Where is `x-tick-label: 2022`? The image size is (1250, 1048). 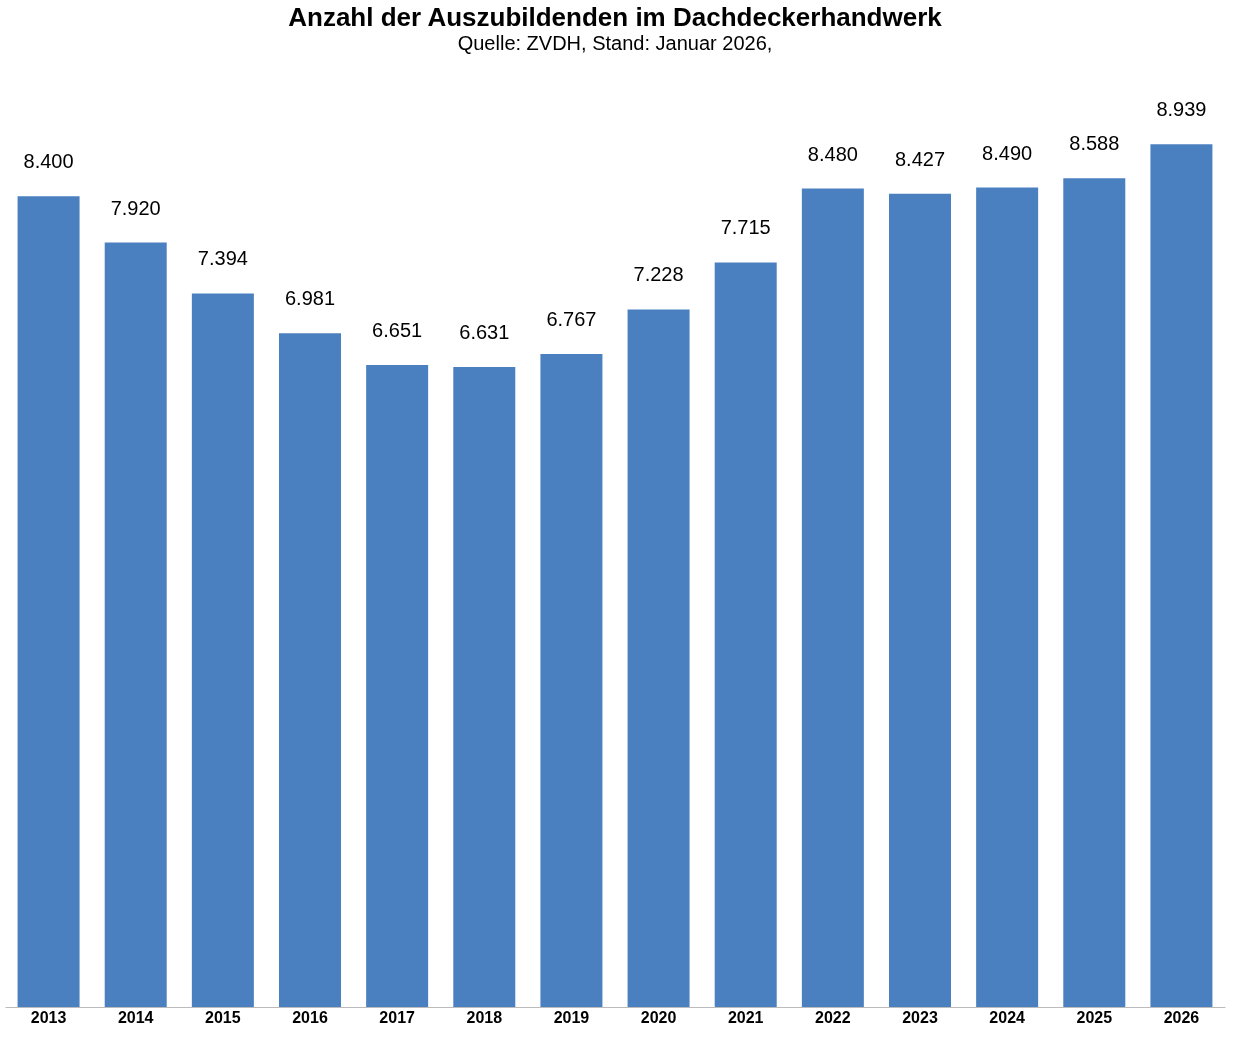 x-tick-label: 2022 is located at coordinates (833, 1017).